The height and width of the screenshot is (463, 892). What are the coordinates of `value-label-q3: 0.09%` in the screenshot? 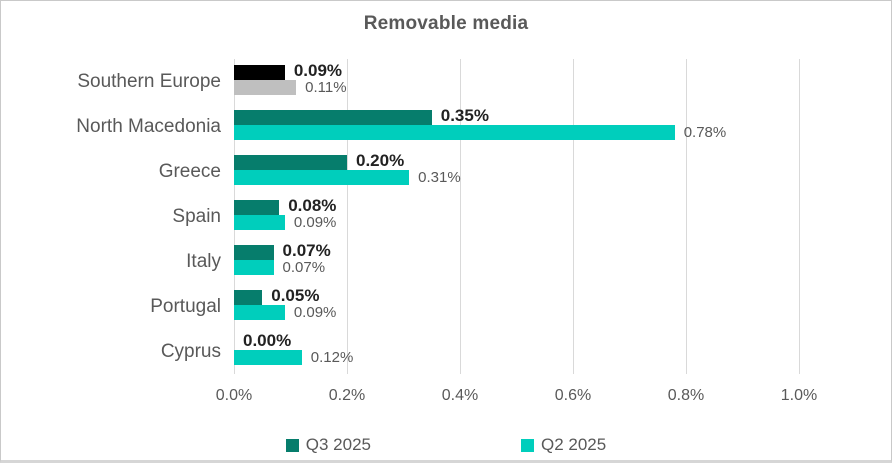 It's located at (318, 70).